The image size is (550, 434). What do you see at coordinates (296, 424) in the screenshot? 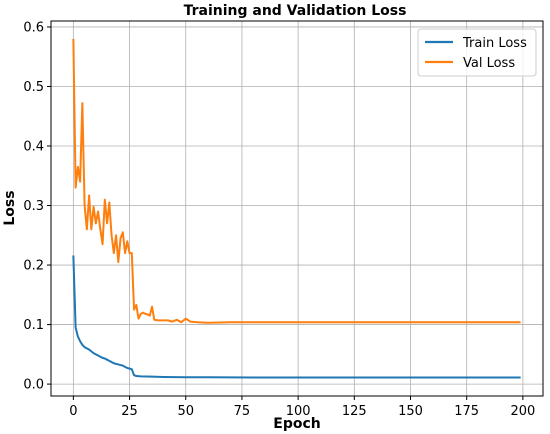
I see `x-axis-label: Epoch` at bounding box center [296, 424].